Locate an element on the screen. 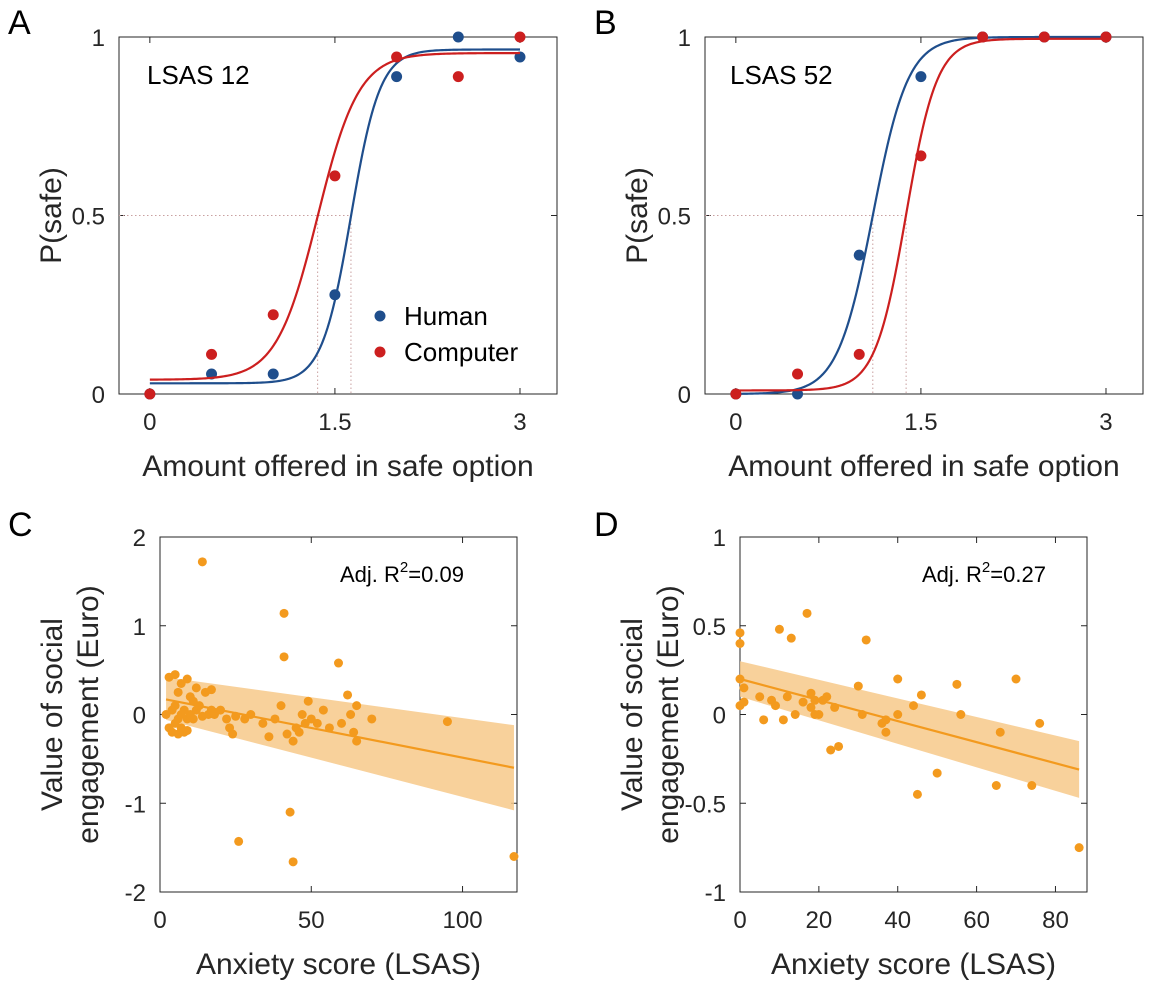 This screenshot has height=995, width=1171. x-tick-label: 60 is located at coordinates (976, 920).